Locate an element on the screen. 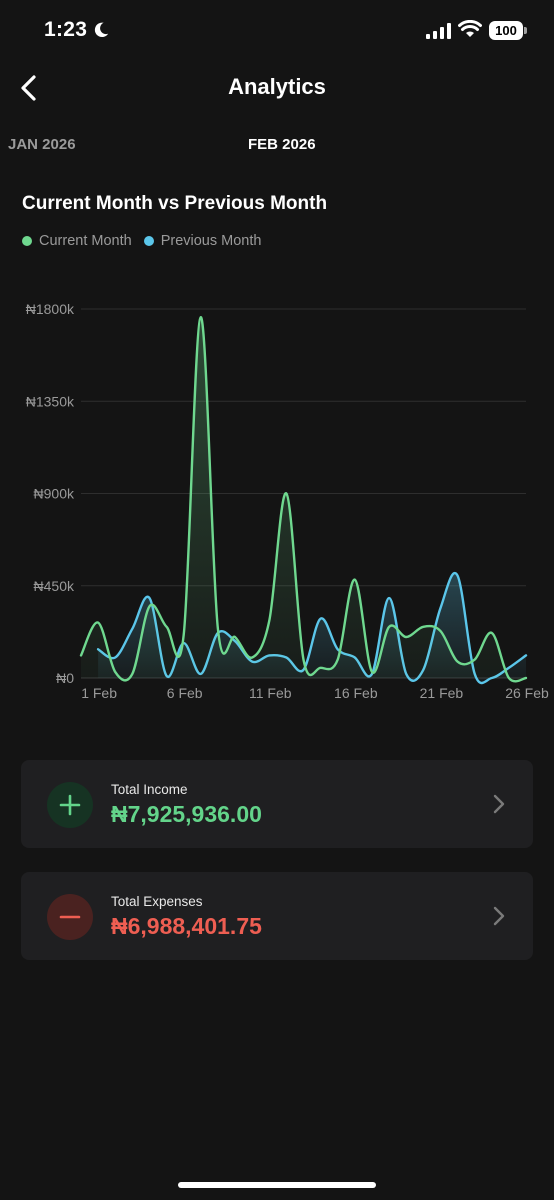 This screenshot has width=554, height=1200. x-tick-label: 16 Feb is located at coordinates (356, 693).